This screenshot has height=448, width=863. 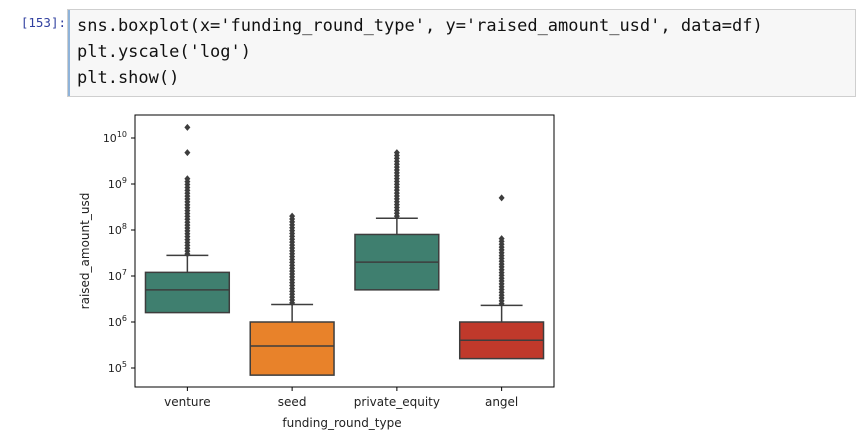 I want to click on y-tick-label: 10⁷, so click(x=117, y=275).